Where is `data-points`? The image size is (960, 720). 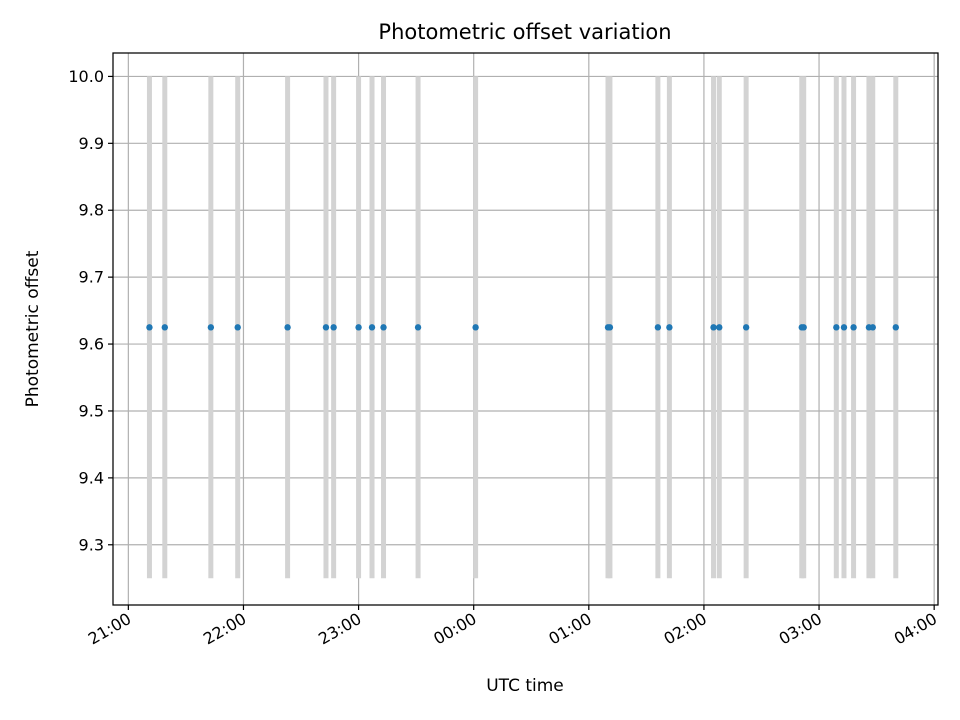
data-points is located at coordinates (522, 327).